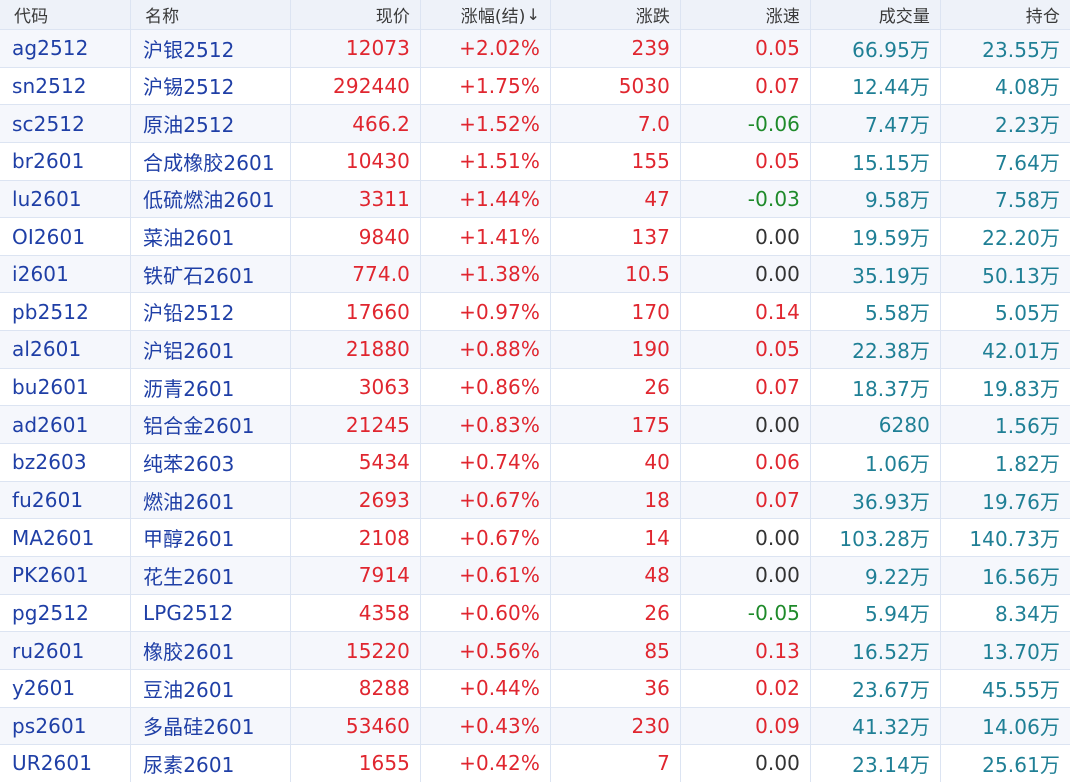 The image size is (1080, 782). Describe the element at coordinates (65, 123) in the screenshot. I see `cell-code: sc2512` at that location.